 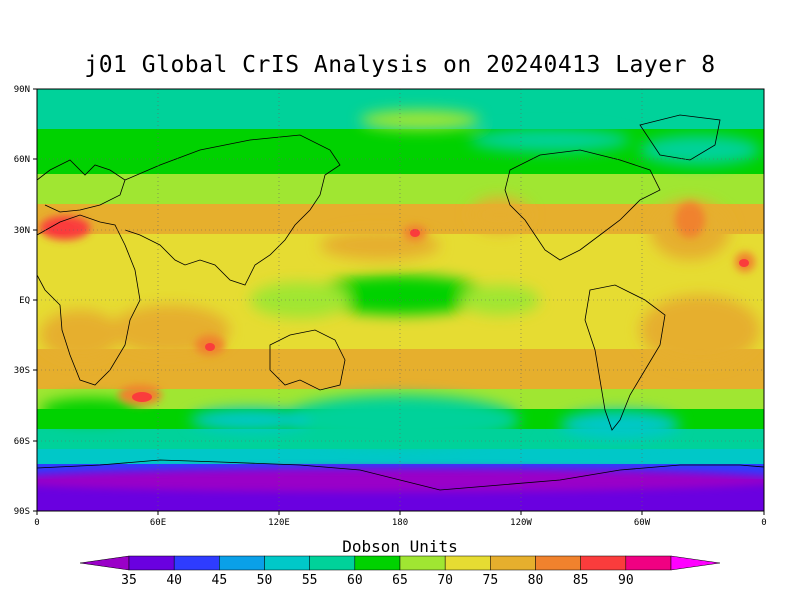 I want to click on colorbar-label: 40, so click(x=174, y=580).